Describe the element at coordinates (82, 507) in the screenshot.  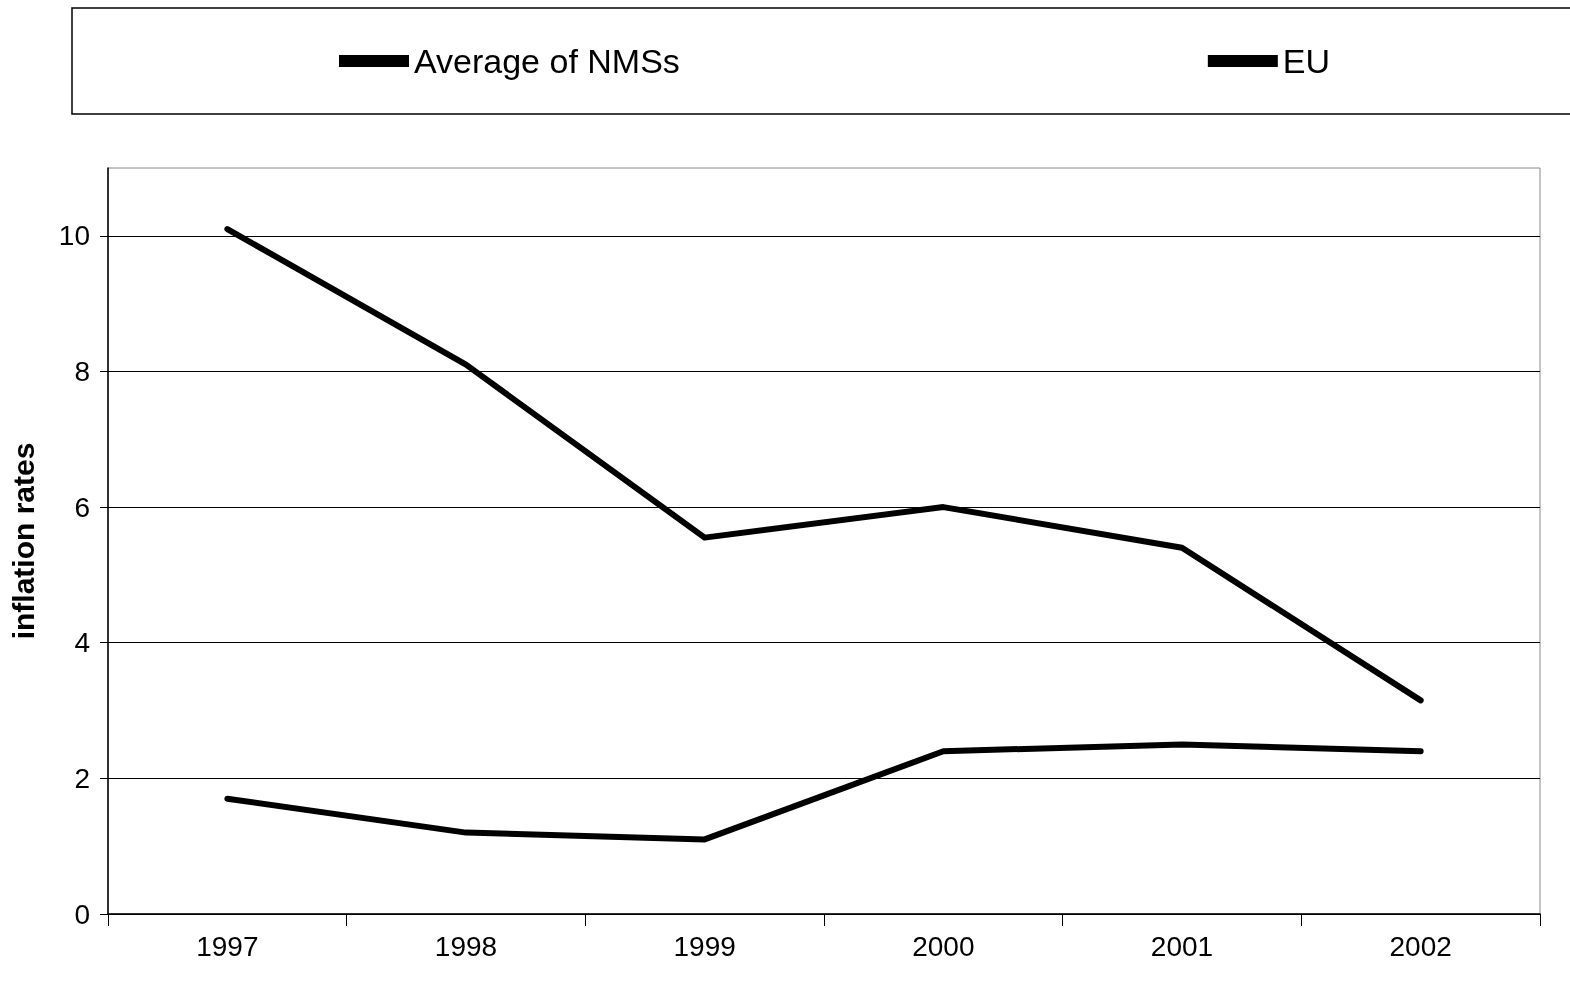
I see `y-tick-label: 6` at that location.